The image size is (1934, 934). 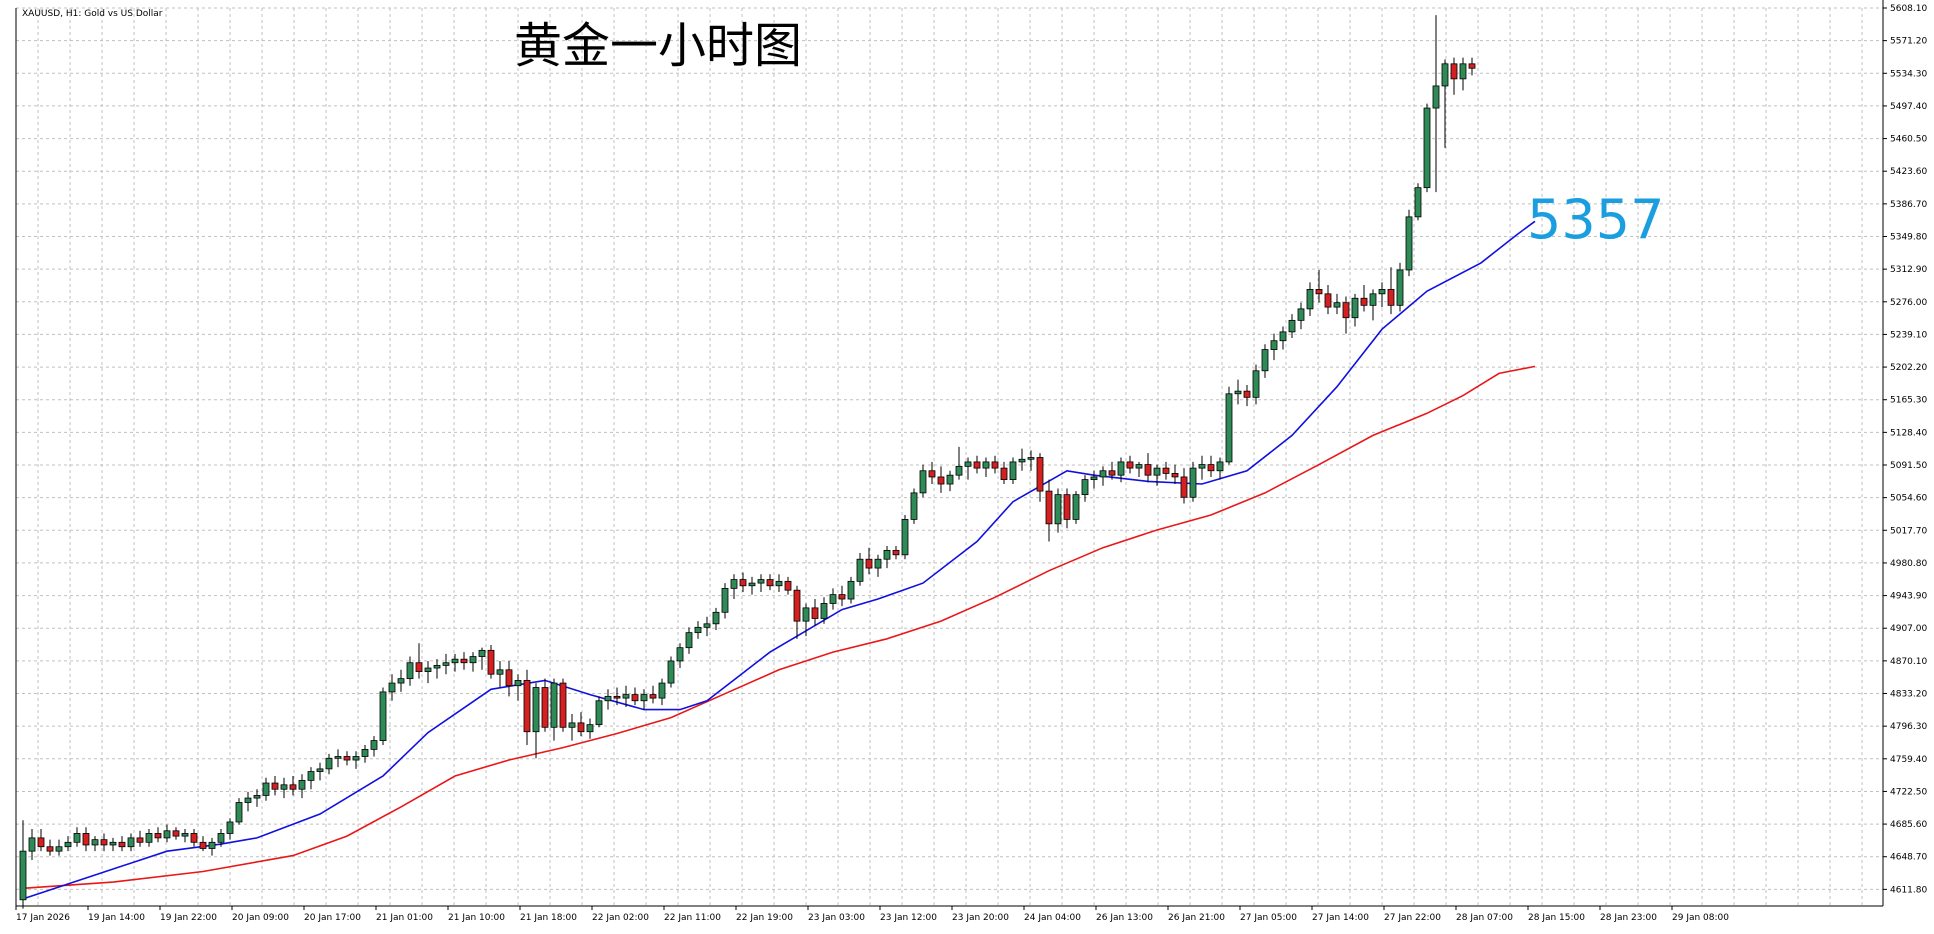 What do you see at coordinates (1484, 918) in the screenshot?
I see `x-tick-label: 28 Jan 07:00` at bounding box center [1484, 918].